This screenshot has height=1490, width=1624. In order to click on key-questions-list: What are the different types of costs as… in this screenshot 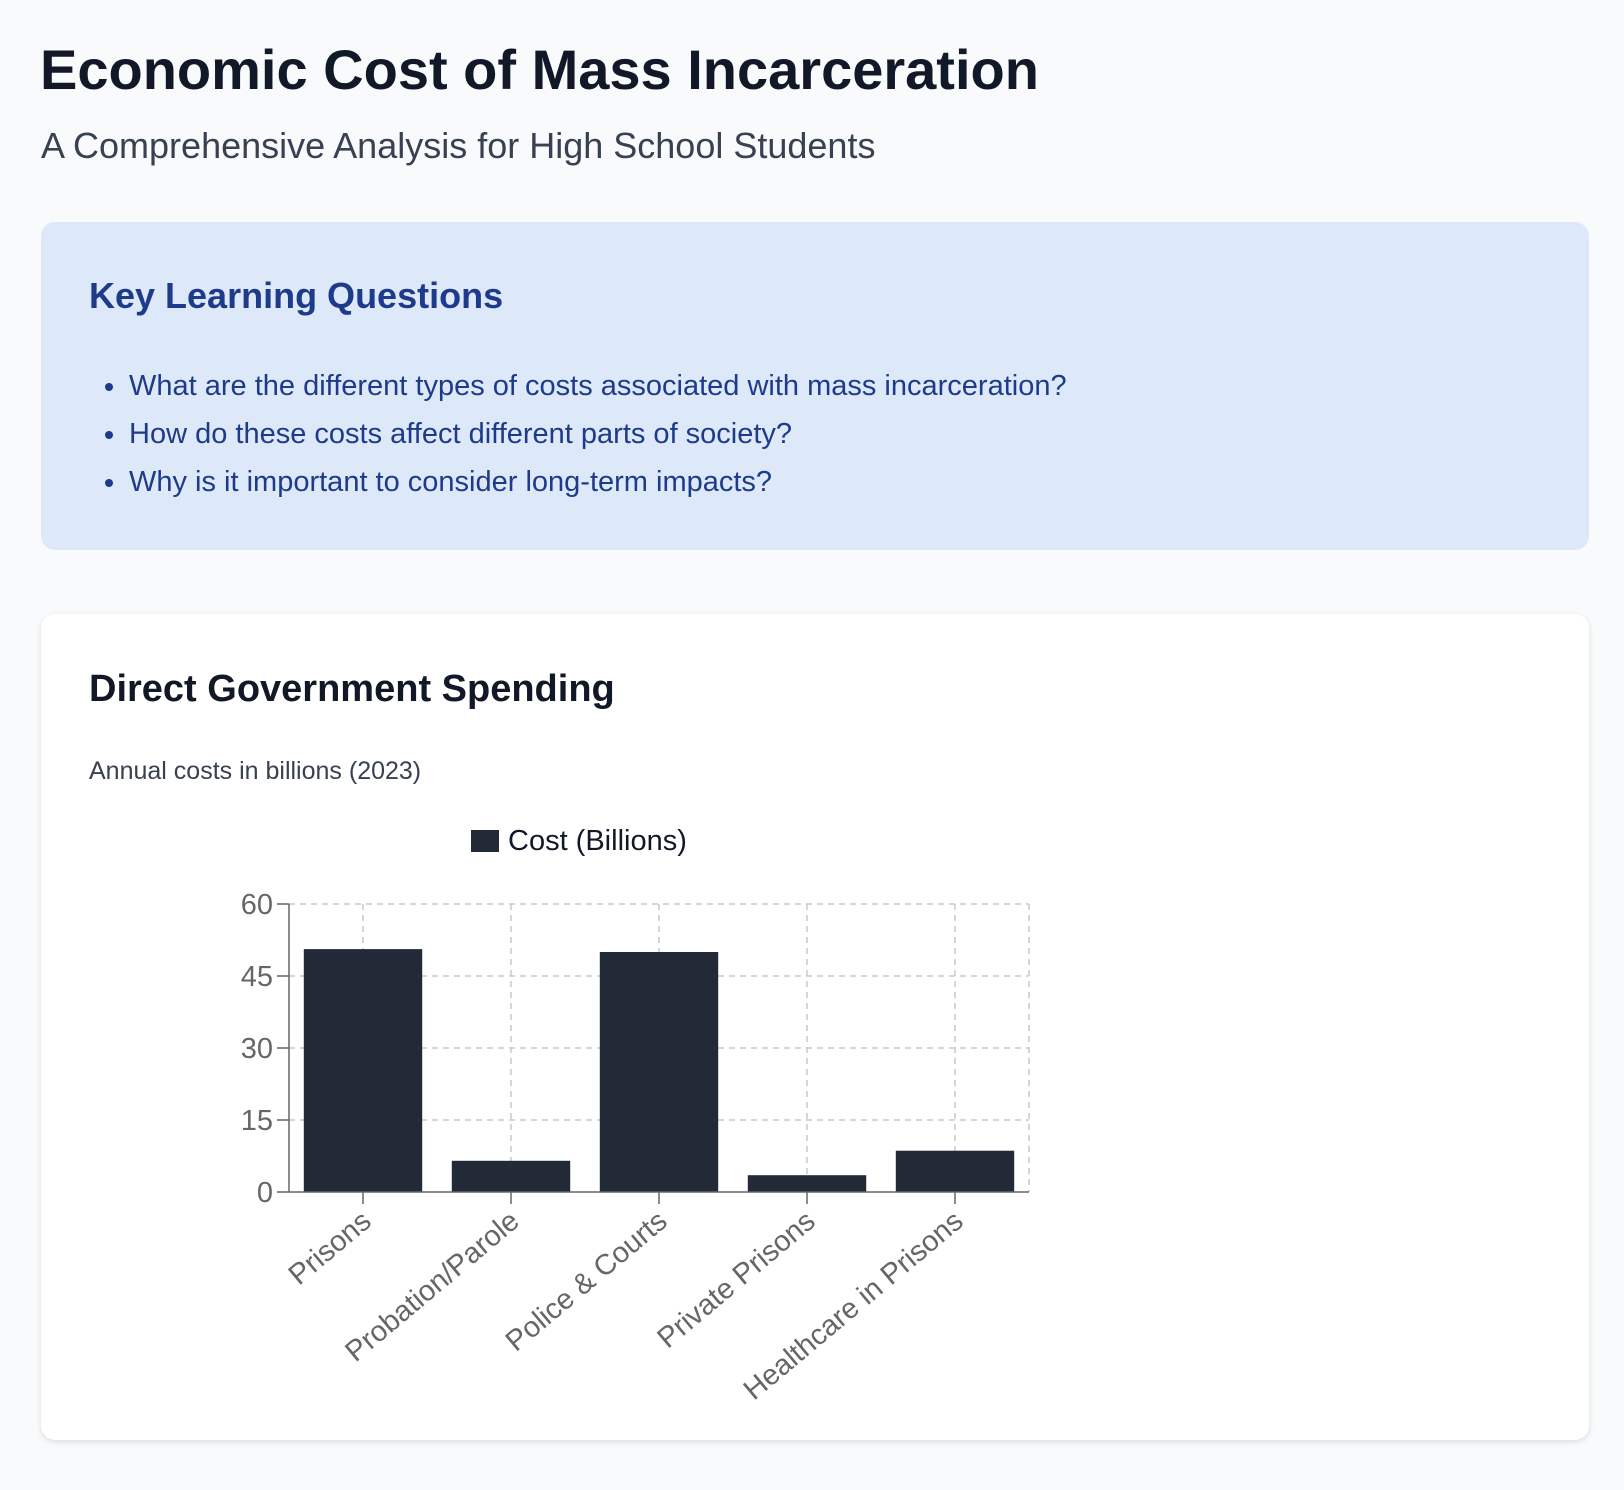, I will do `click(578, 434)`.